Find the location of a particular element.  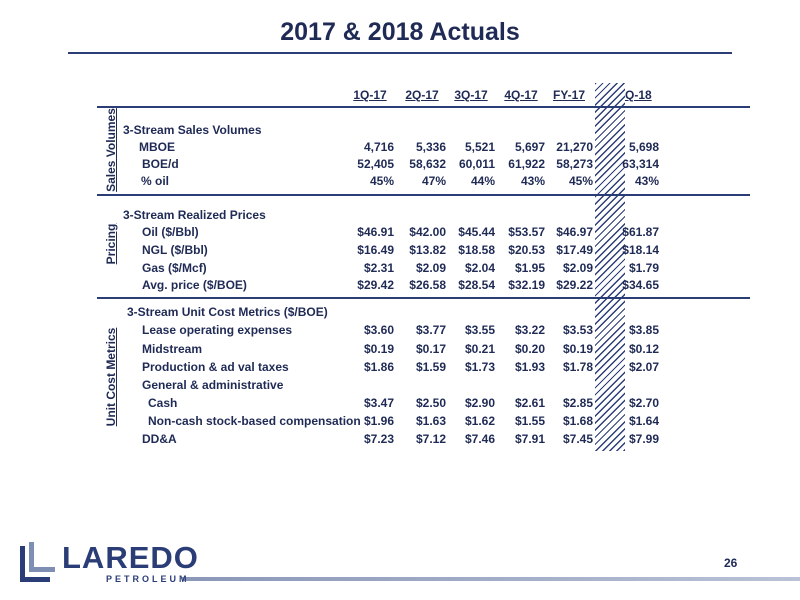

logo-wordmark: LAREDO is located at coordinates (130, 557).